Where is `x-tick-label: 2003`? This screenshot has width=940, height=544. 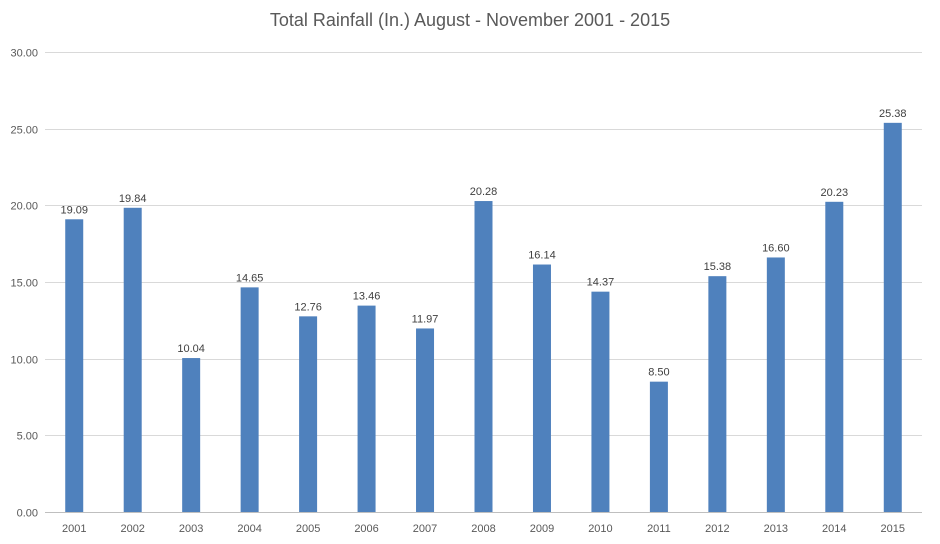
x-tick-label: 2003 is located at coordinates (191, 529).